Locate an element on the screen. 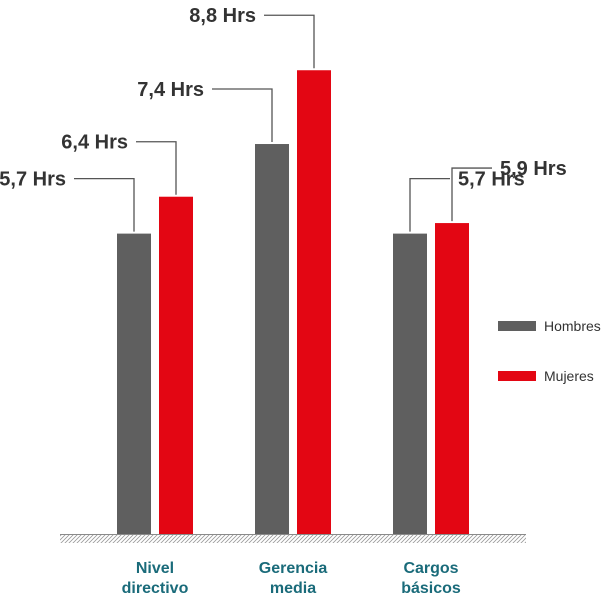  x-axis-baseline is located at coordinates (293, 538).